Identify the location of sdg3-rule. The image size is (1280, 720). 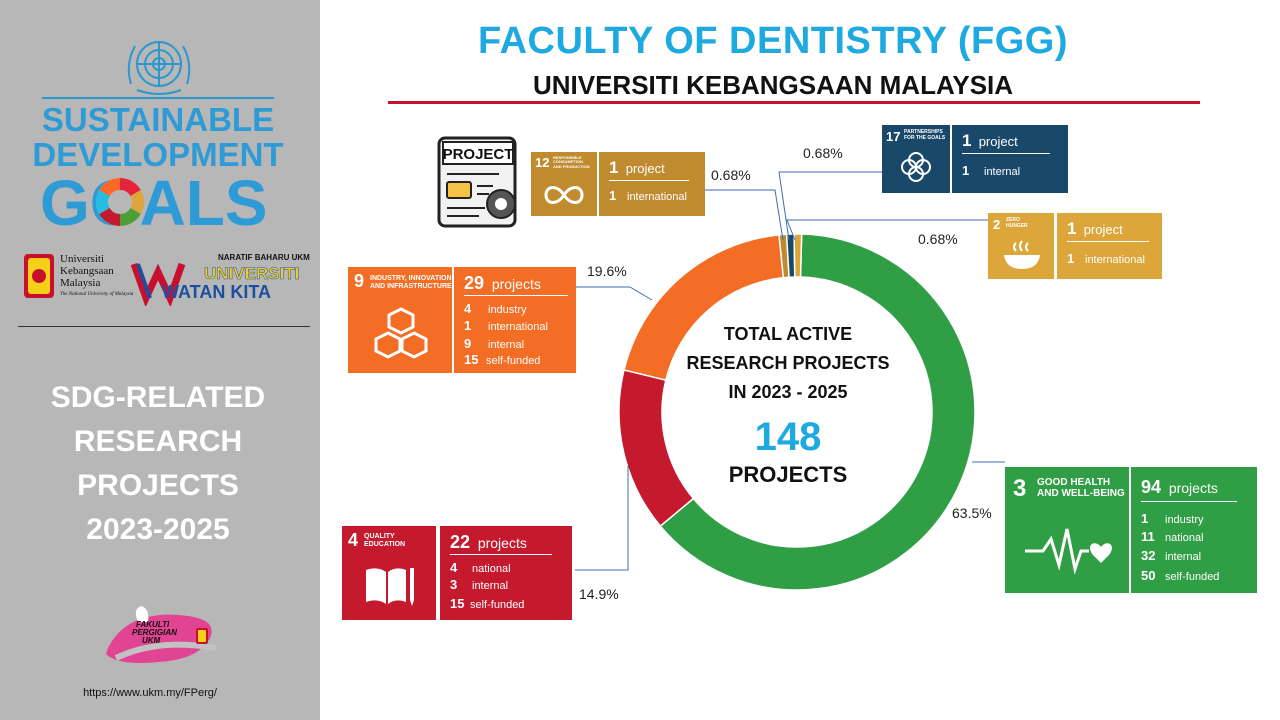
(1189, 501).